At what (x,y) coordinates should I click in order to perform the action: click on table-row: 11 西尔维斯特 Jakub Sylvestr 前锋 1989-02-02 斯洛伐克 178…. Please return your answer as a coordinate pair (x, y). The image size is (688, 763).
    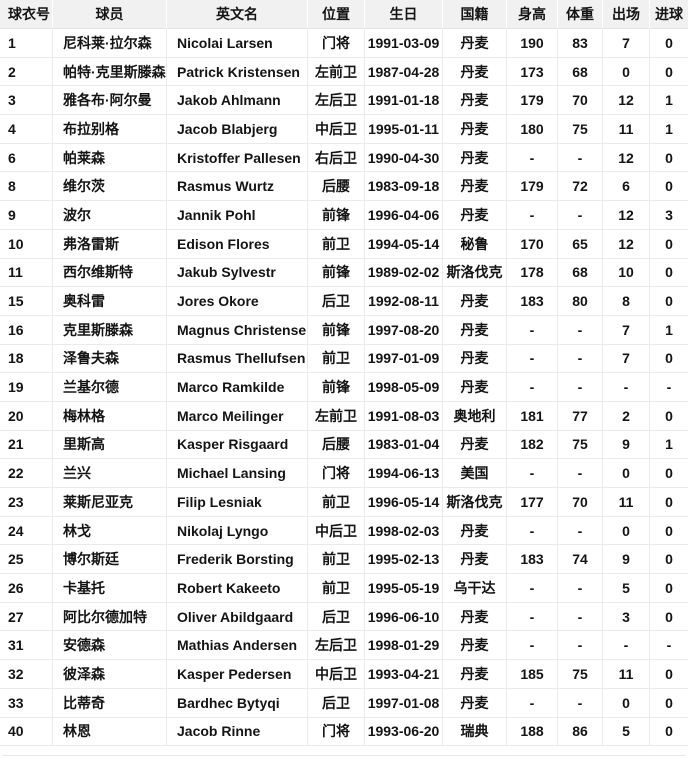
    Looking at the image, I should click on (344, 273).